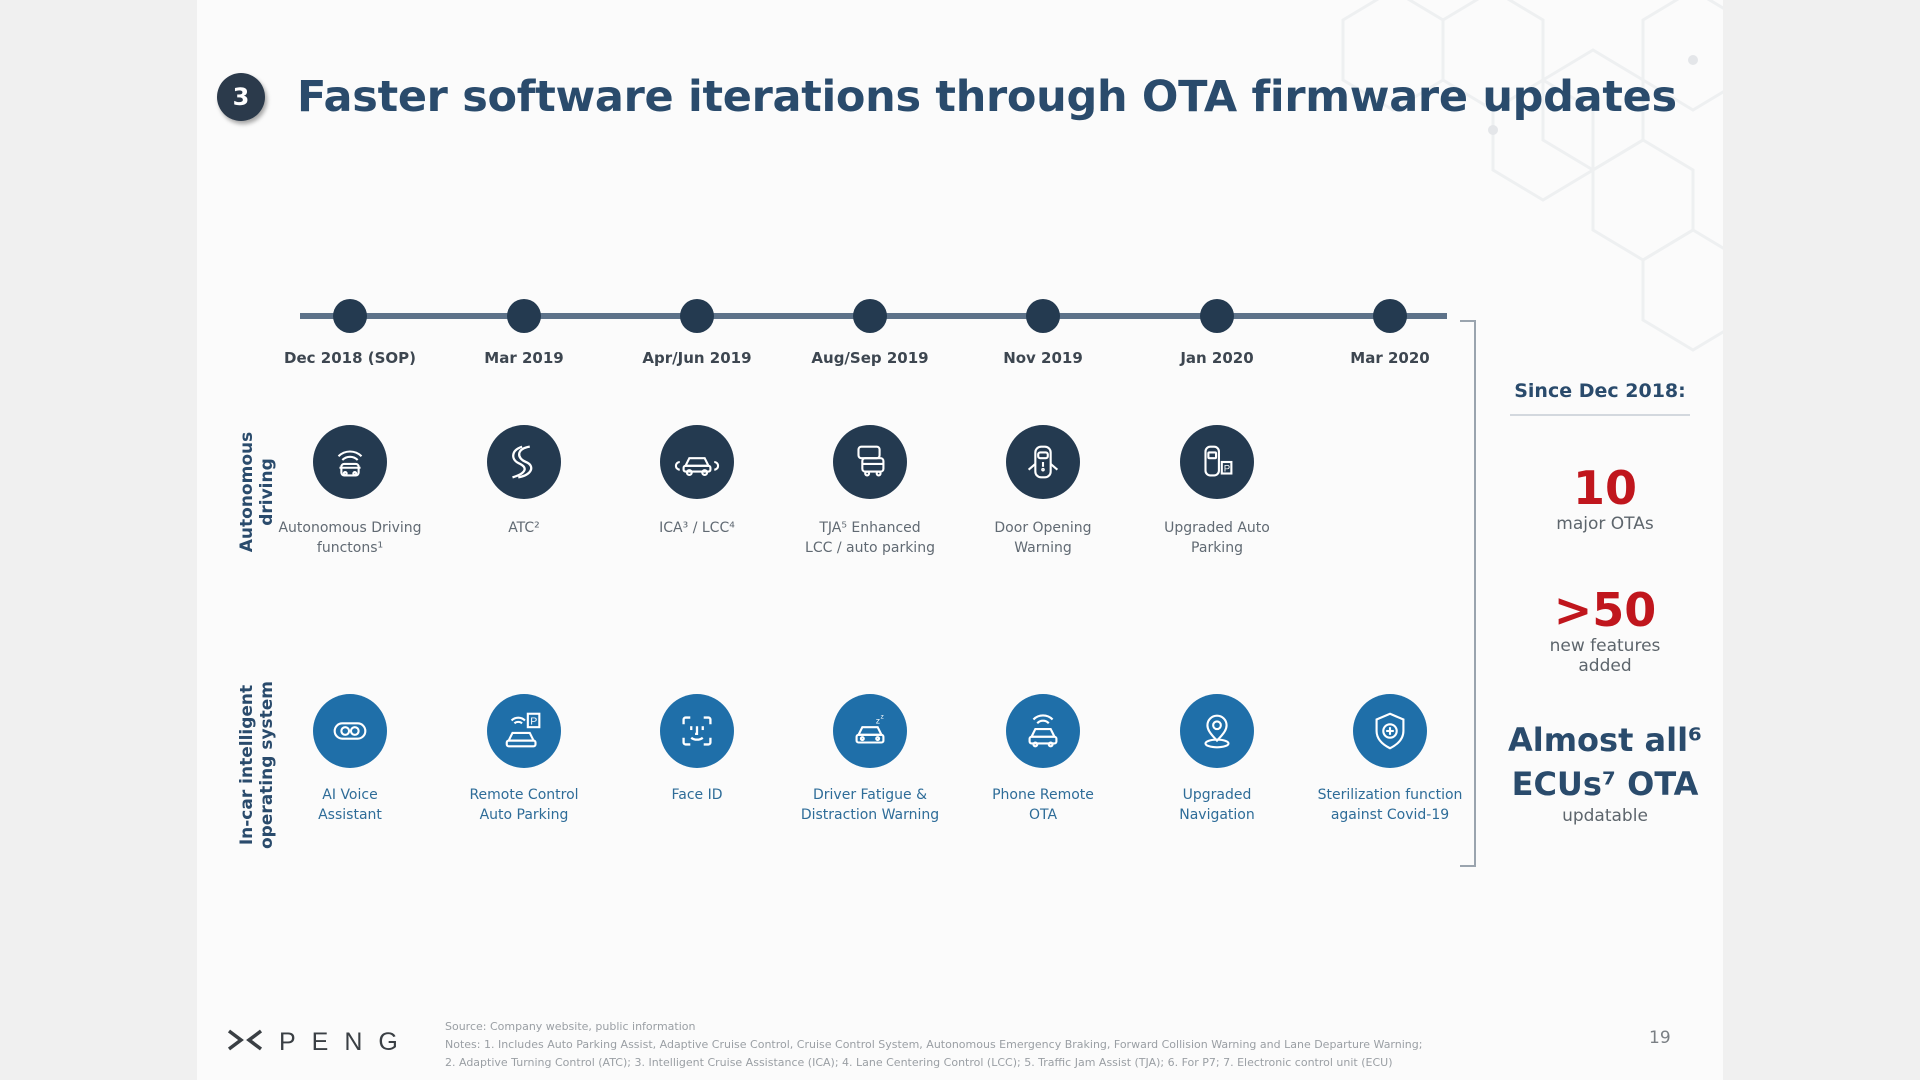  Describe the element at coordinates (350, 462) in the screenshot. I see `autonomous-car-icon` at that location.